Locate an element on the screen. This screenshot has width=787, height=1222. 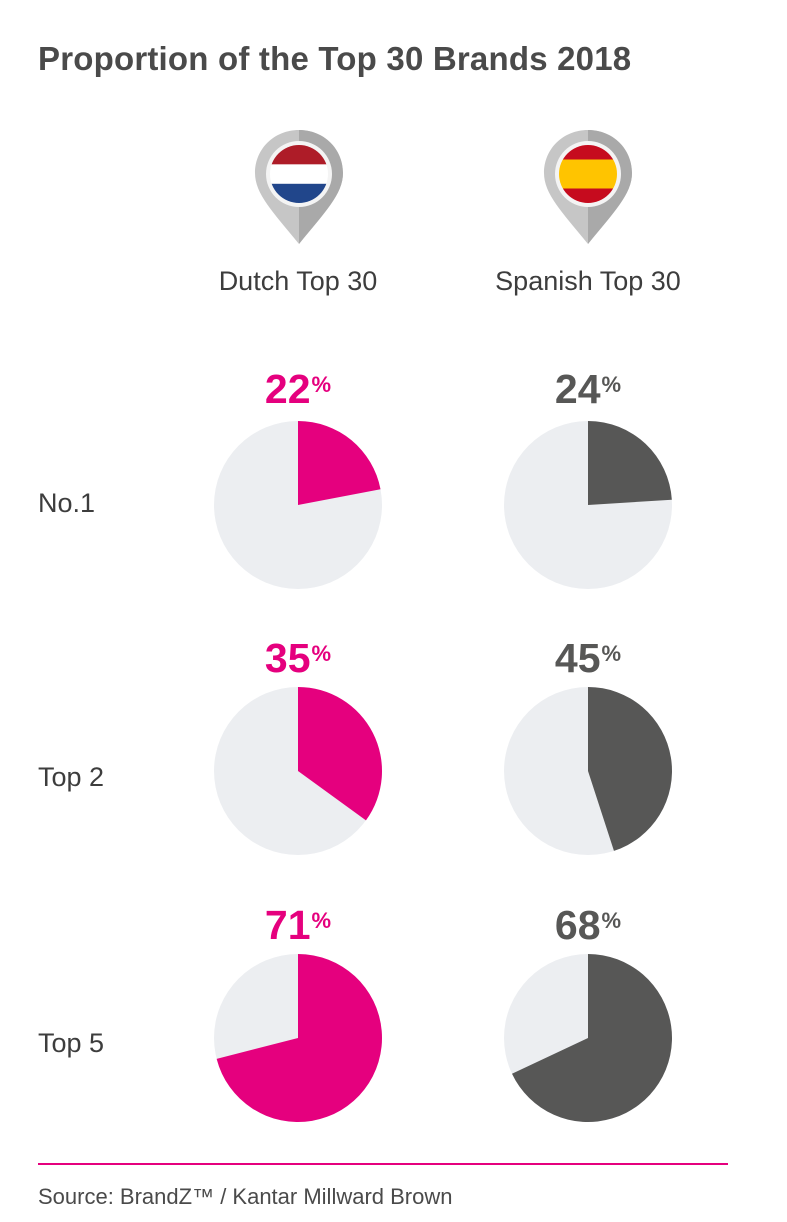
pie-chart-spanish-top2 is located at coordinates (588, 771).